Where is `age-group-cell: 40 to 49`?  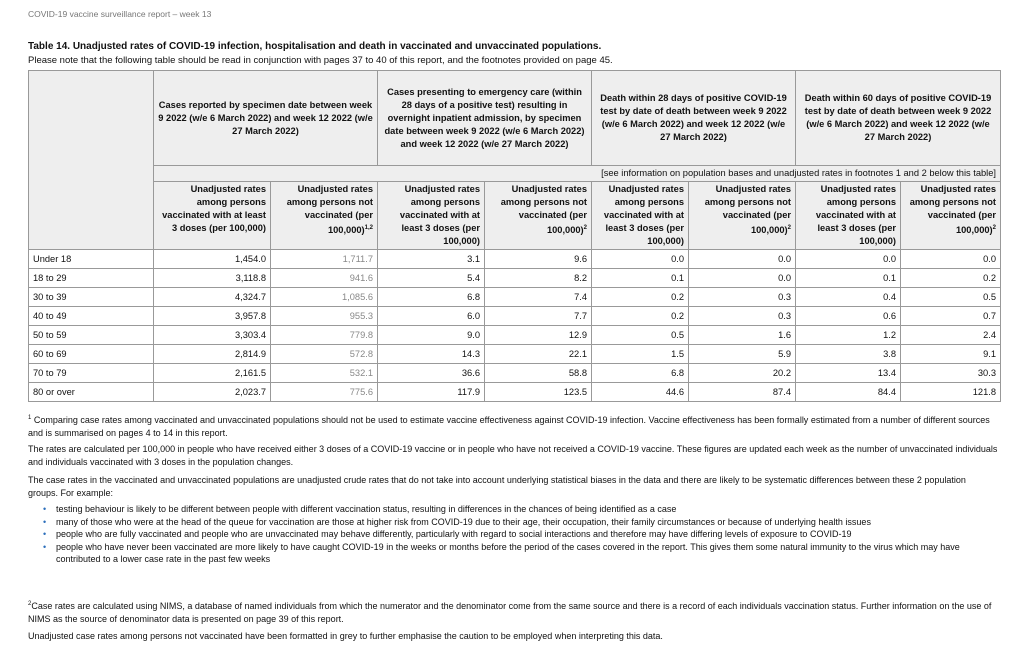 age-group-cell: 40 to 49 is located at coordinates (91, 316).